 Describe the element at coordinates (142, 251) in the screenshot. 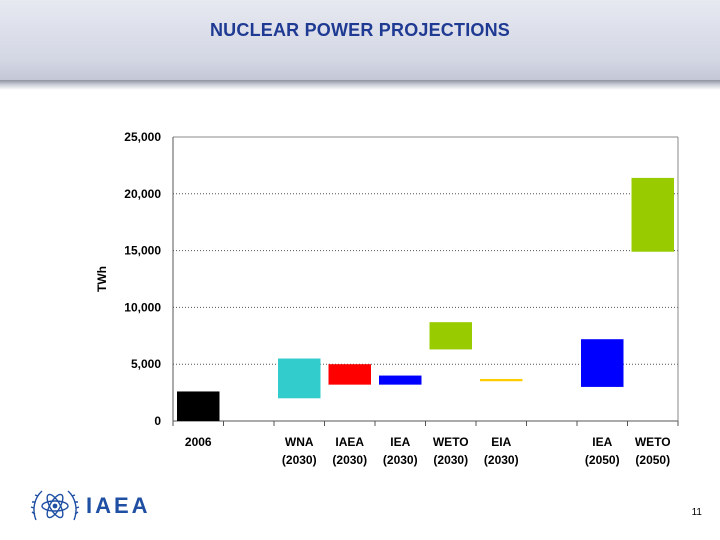

I see `y-tick-label: 15,000` at that location.